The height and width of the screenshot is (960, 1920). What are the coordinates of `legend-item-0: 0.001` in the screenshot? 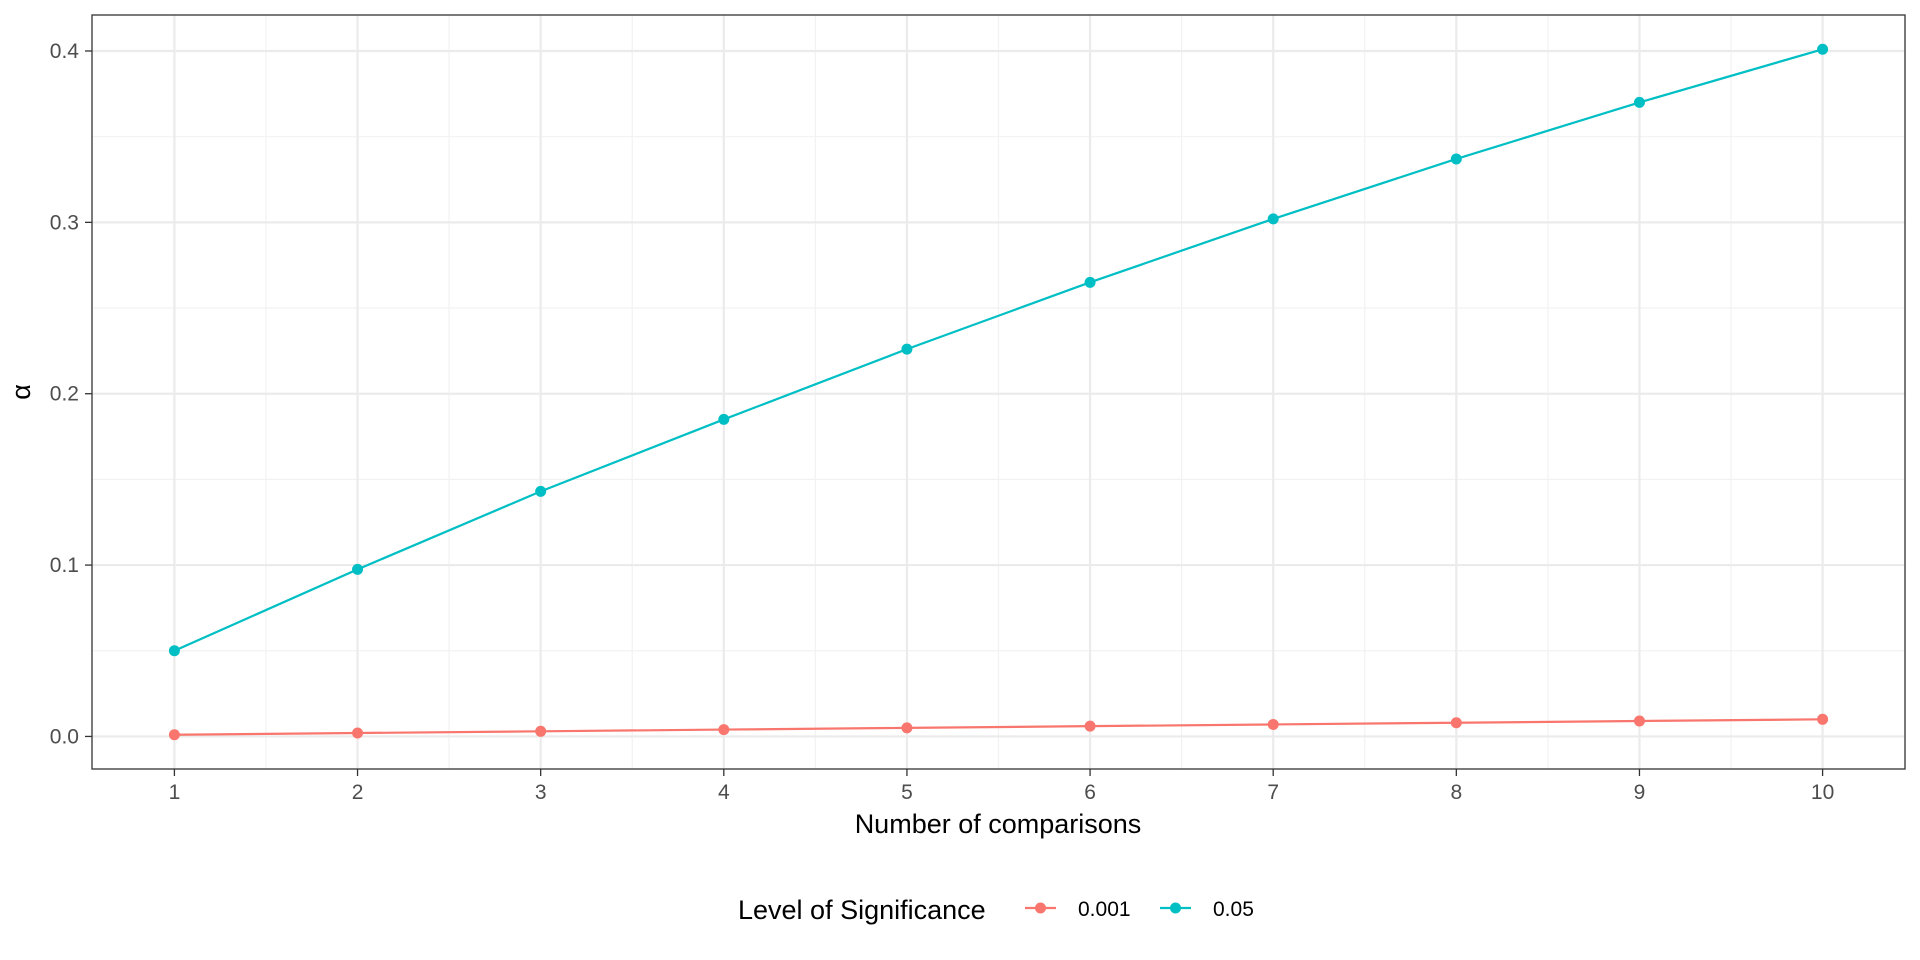 It's located at (1078, 909).